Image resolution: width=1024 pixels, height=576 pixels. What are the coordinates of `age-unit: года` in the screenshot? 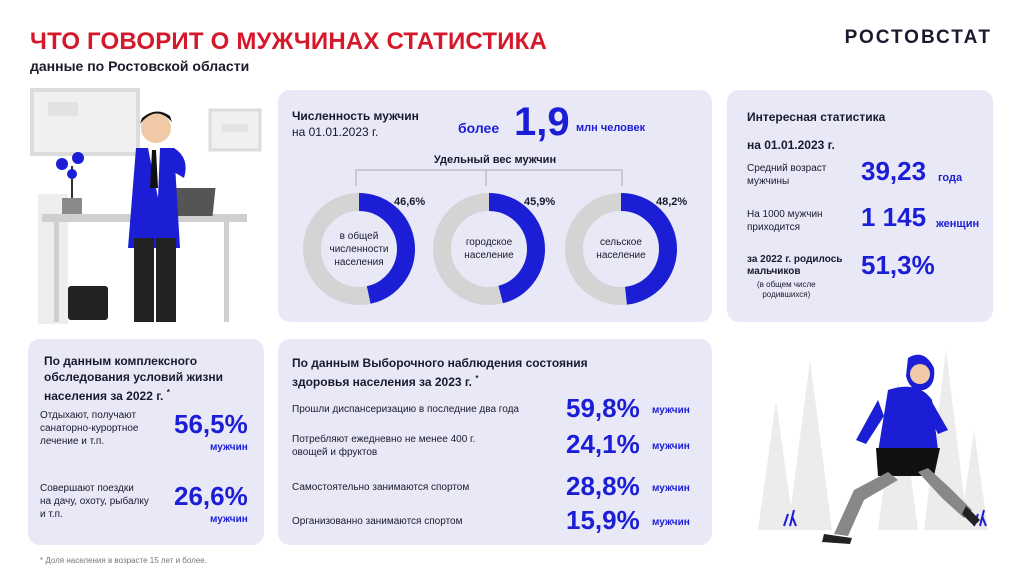 It's located at (950, 178).